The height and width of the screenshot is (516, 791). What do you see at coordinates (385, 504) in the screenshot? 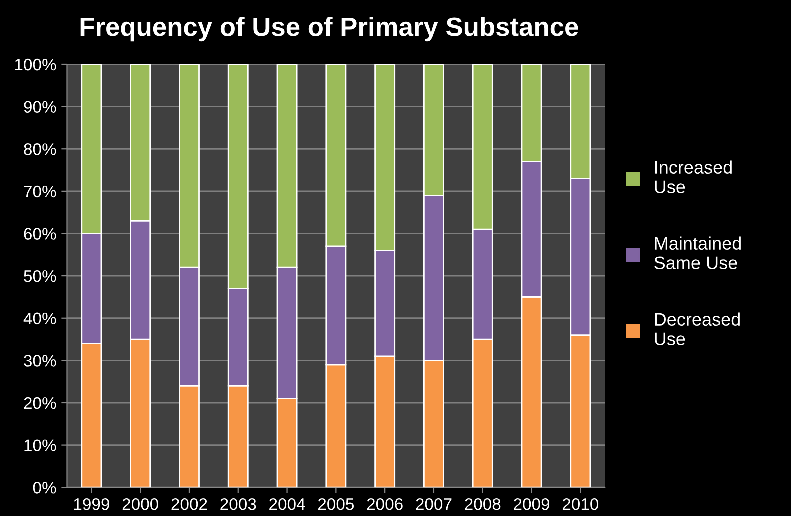
I see `x-tick-label: 2006` at bounding box center [385, 504].